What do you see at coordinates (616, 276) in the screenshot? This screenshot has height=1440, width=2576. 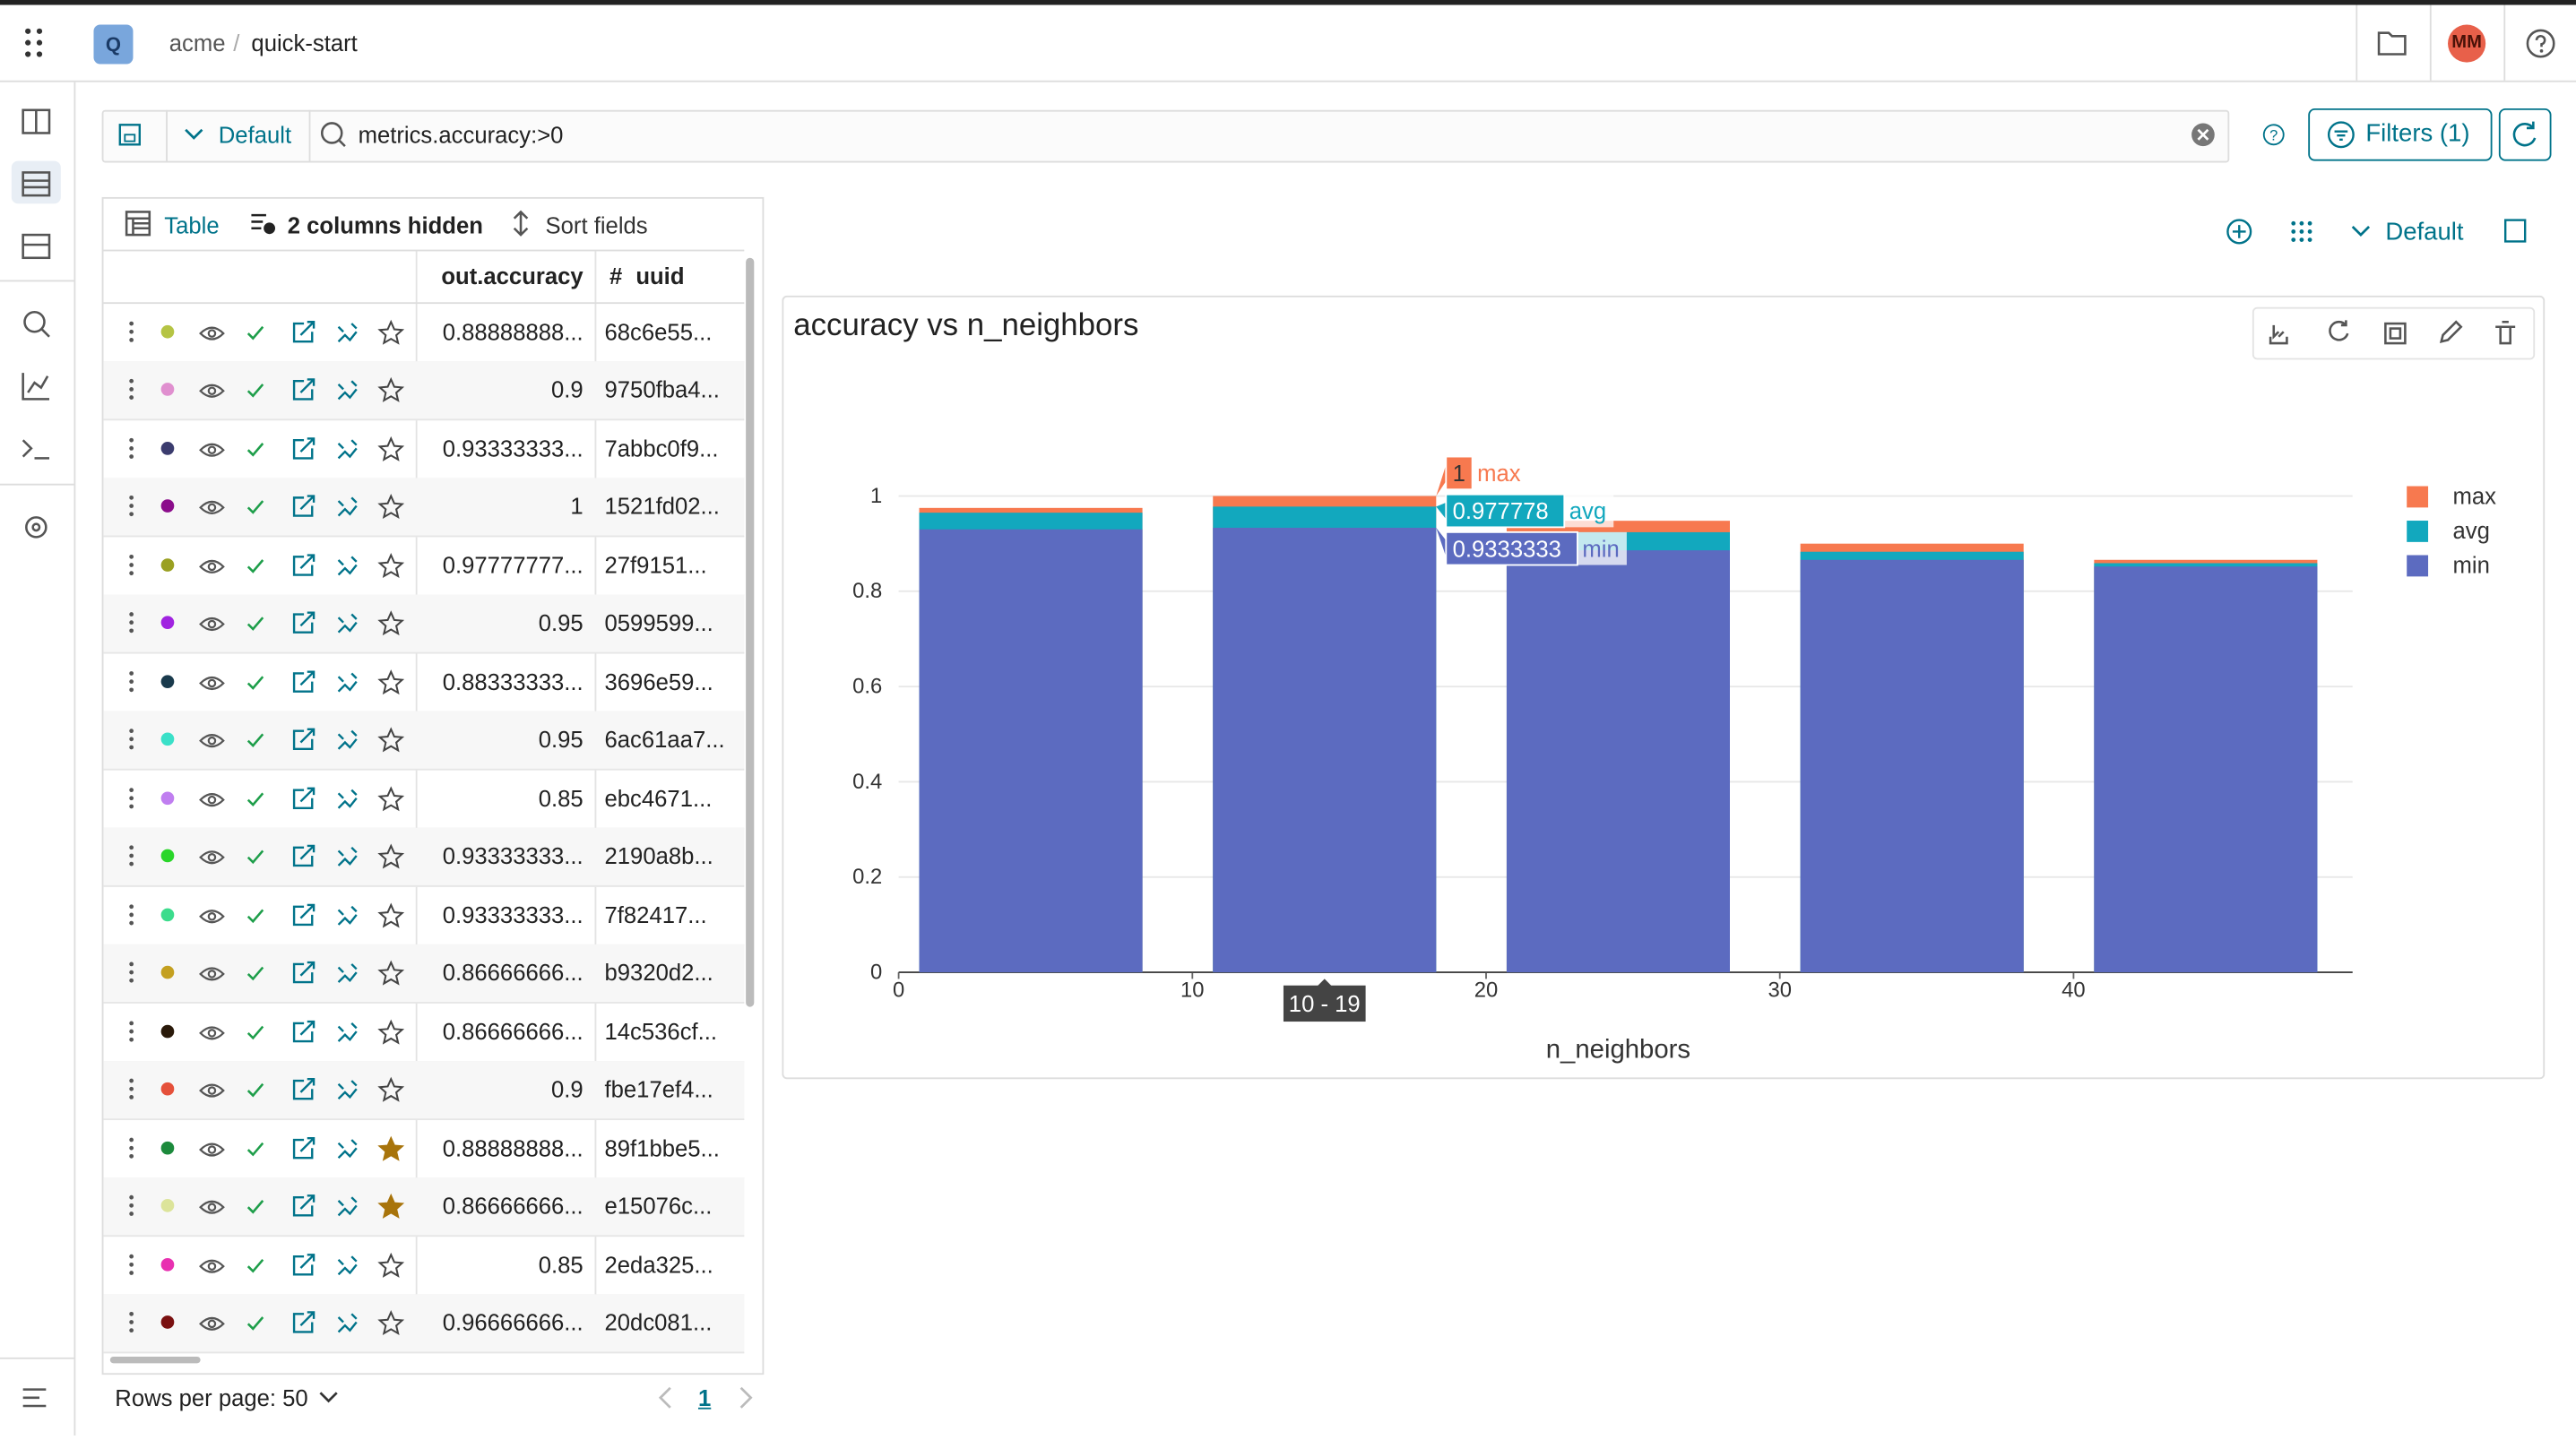 I see `column-type: #` at bounding box center [616, 276].